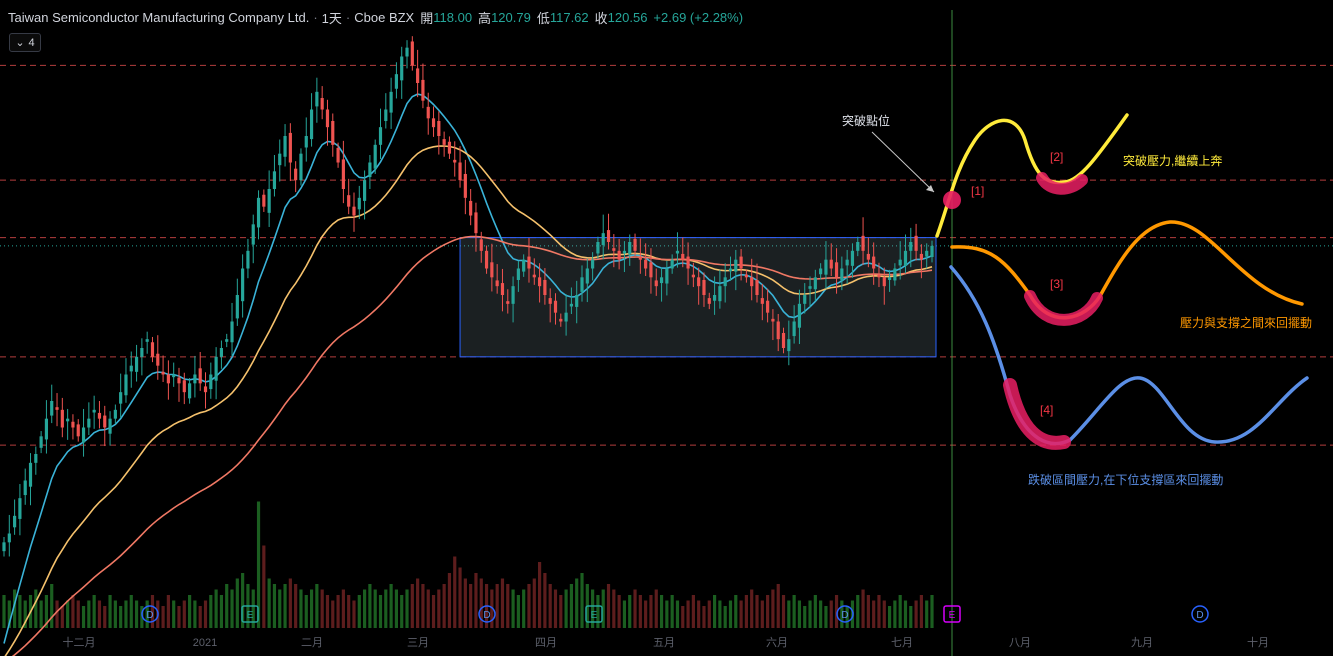  Describe the element at coordinates (546, 643) in the screenshot. I see `month-label: 四月` at that location.